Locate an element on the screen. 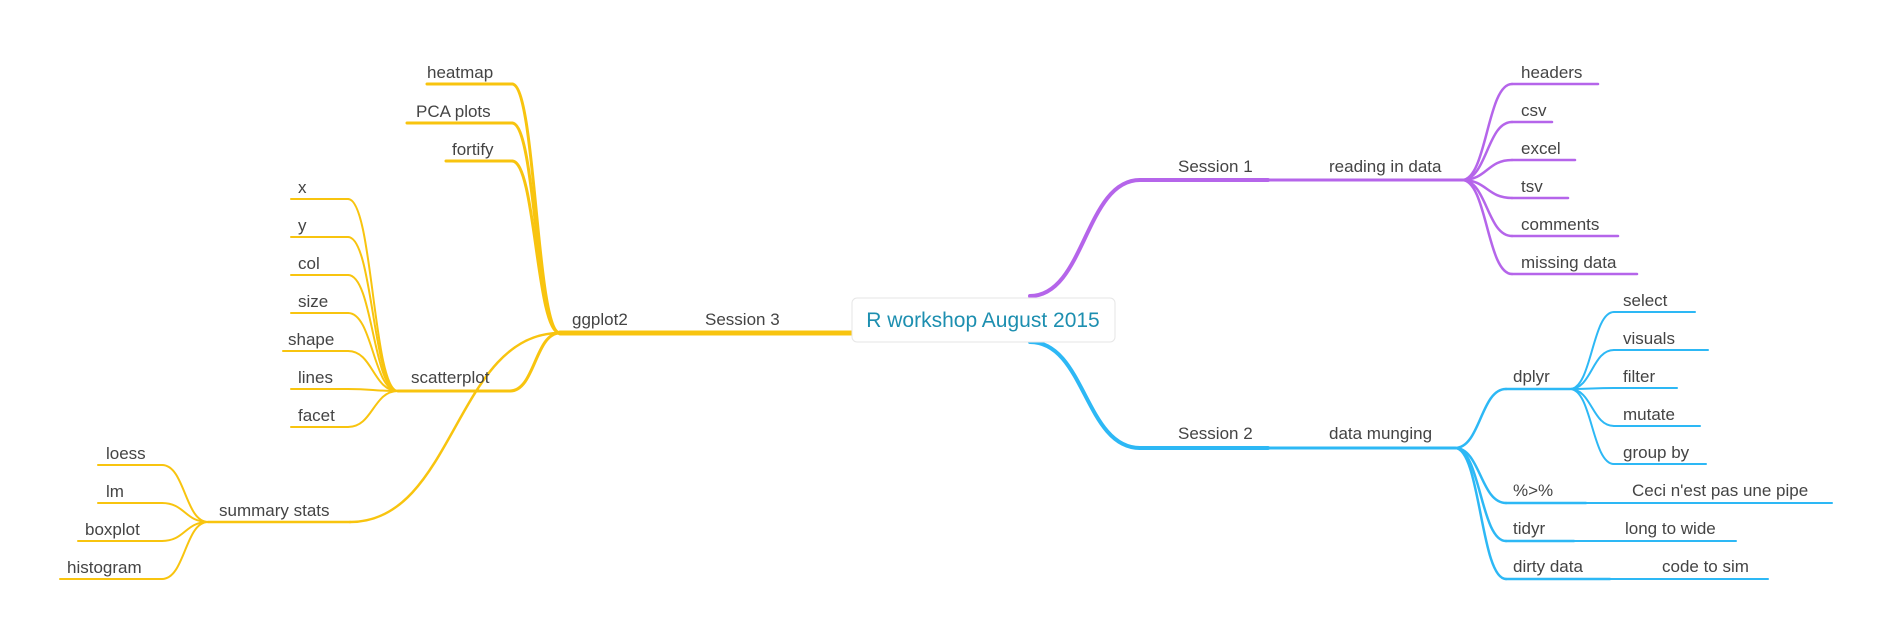 This screenshot has height=638, width=1885. connector-root-session2 is located at coordinates (1085, 395).